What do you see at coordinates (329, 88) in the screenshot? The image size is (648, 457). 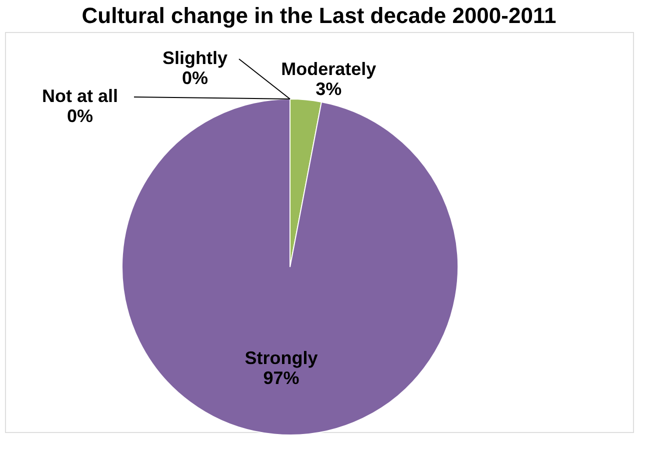 I see `data-label: 3%` at bounding box center [329, 88].